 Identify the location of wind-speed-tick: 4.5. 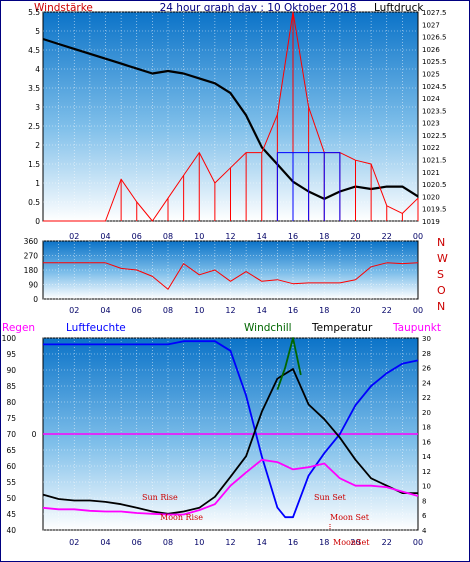
(34, 50).